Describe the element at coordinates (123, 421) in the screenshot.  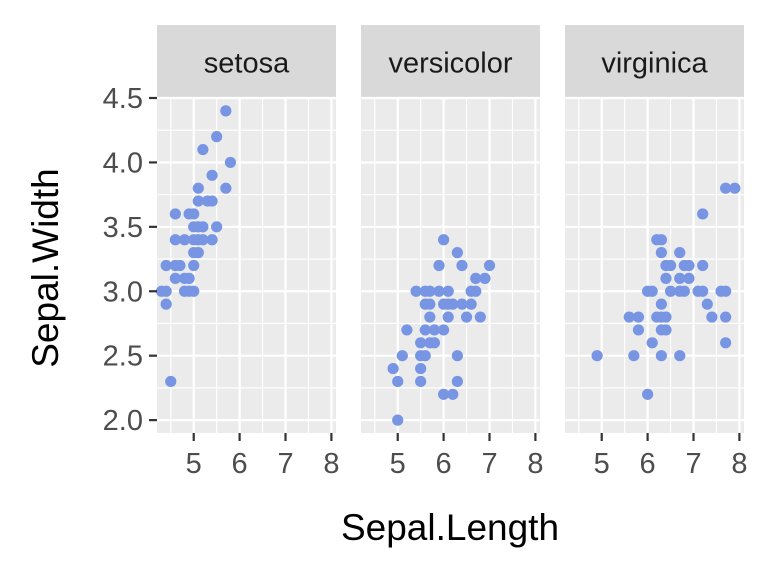
I see `y-tick-label: 2.0` at that location.